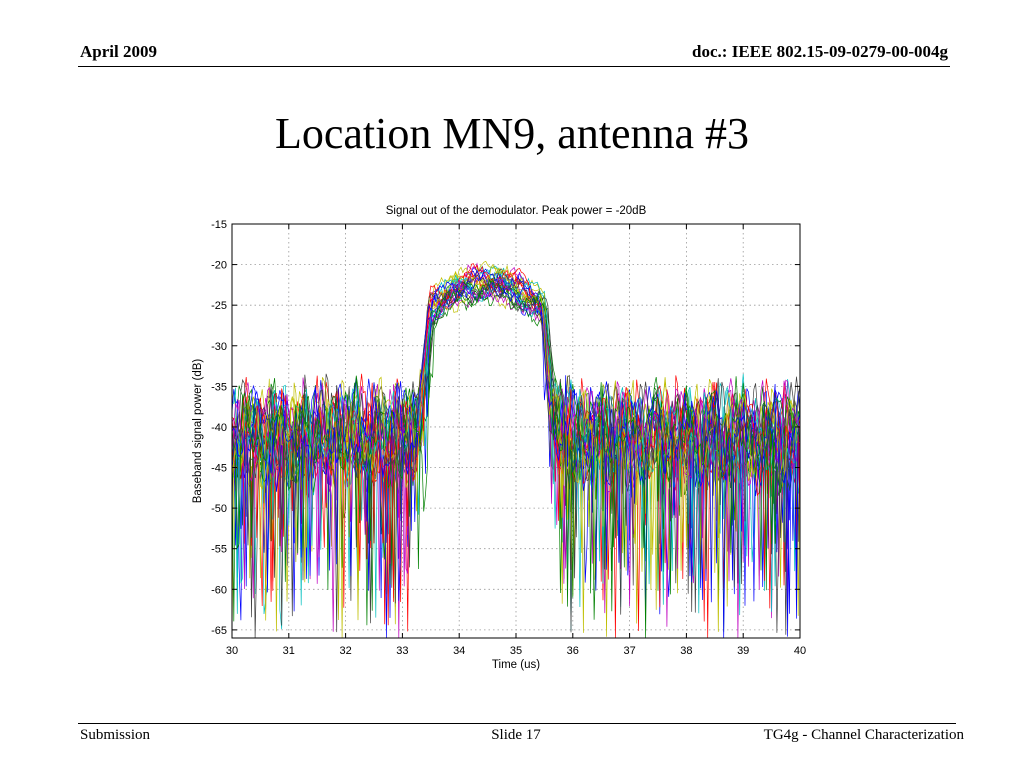 The width and height of the screenshot is (1024, 768). I want to click on y-tick-label: -15, so click(219, 225).